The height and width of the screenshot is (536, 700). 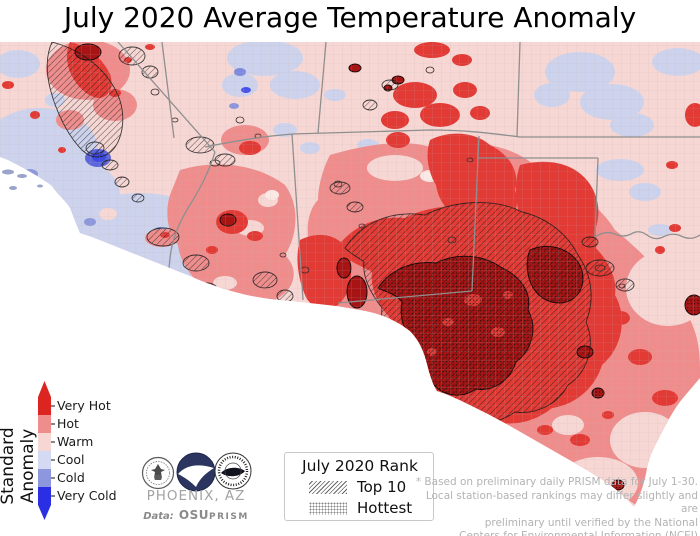 I want to click on rank-legend: July 2020 Rank Top 10 Hottest, so click(x=359, y=486).